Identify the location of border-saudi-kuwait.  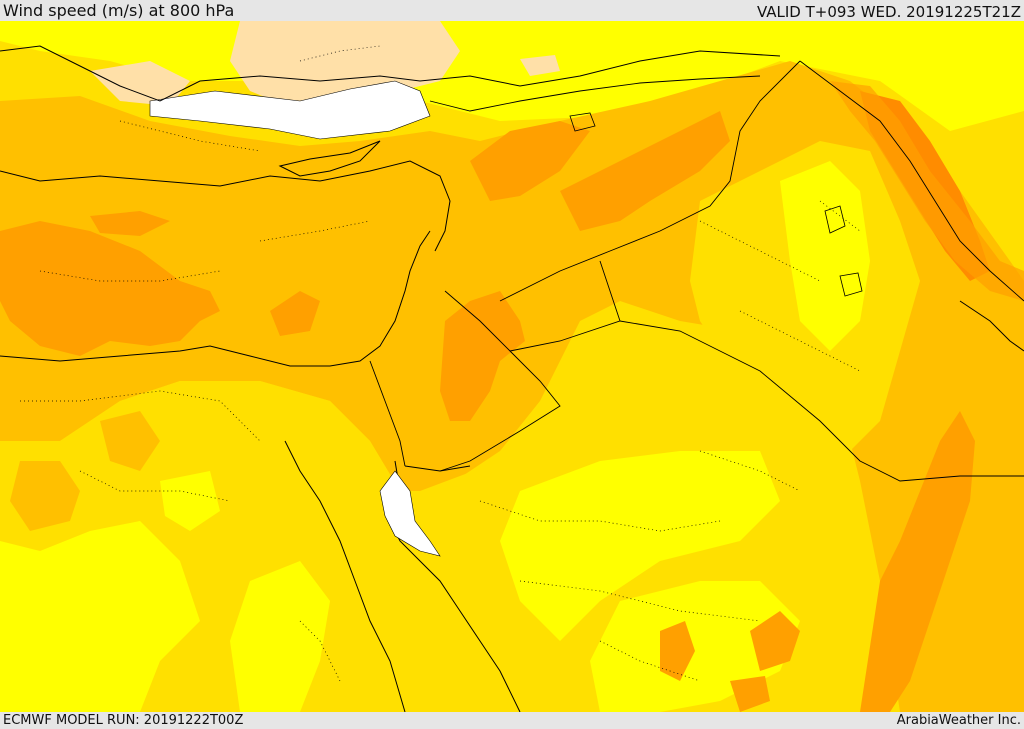
(610, 291).